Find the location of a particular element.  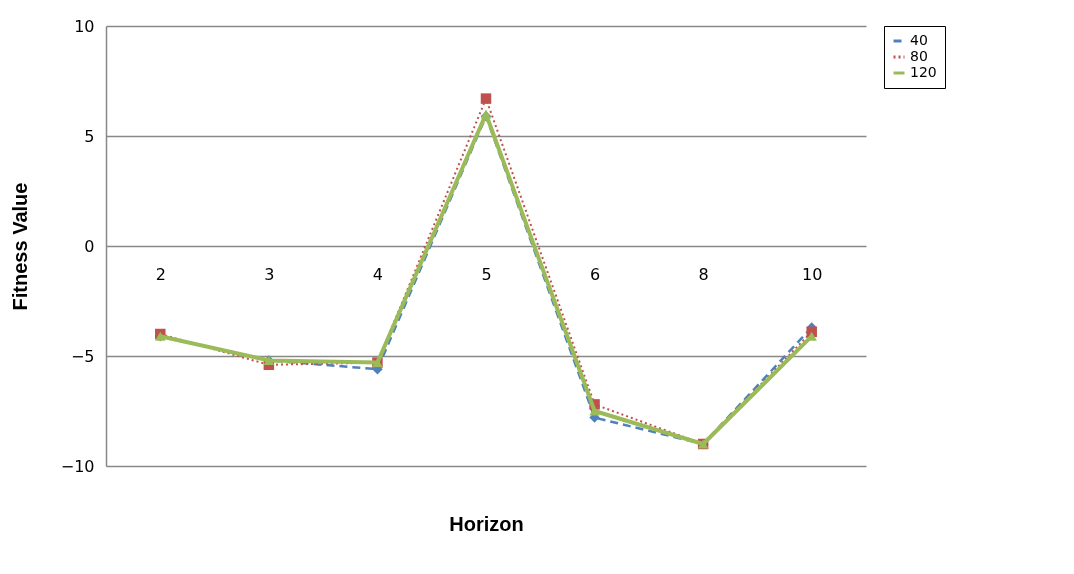

y-tick-label: 0 is located at coordinates (89, 246).